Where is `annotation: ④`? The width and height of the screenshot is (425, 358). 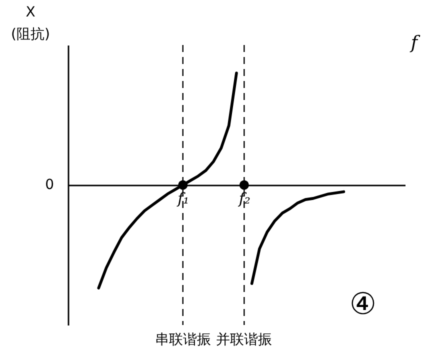 annotation: ④ is located at coordinates (363, 304).